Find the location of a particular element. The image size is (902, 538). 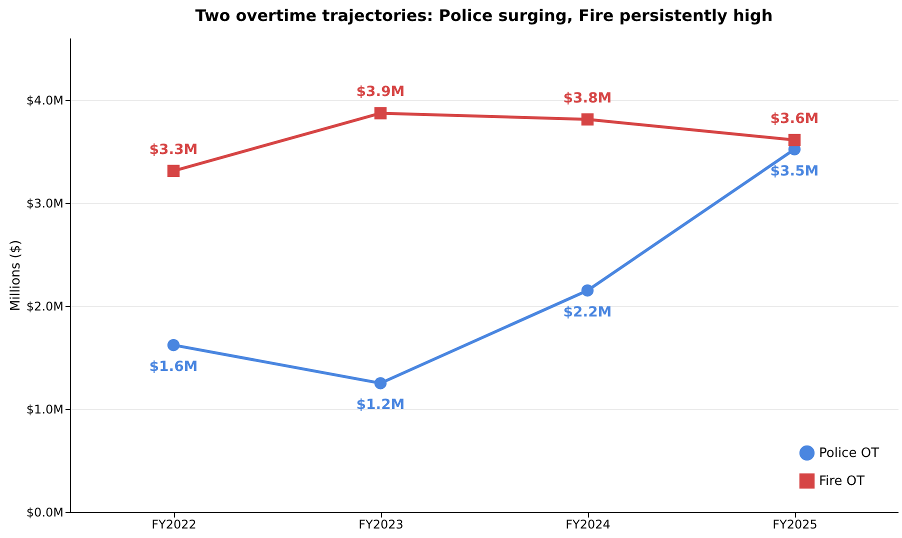

data-label: $1.2M is located at coordinates (380, 405).